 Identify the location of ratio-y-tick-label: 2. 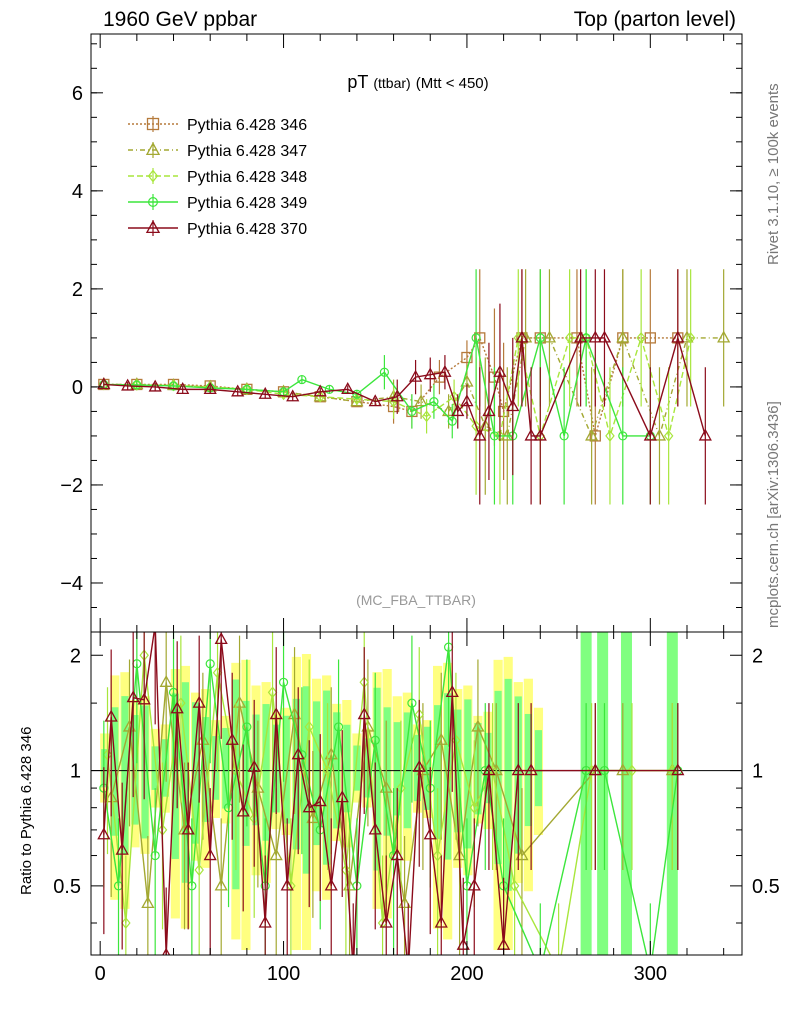
(757, 656).